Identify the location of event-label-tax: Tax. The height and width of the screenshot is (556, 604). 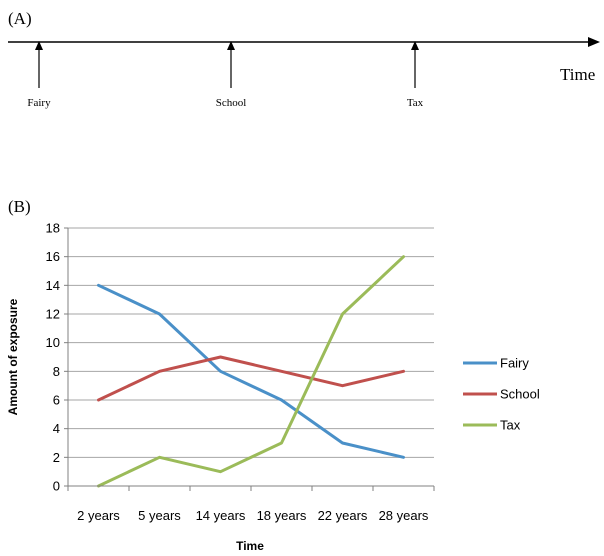
(415, 103).